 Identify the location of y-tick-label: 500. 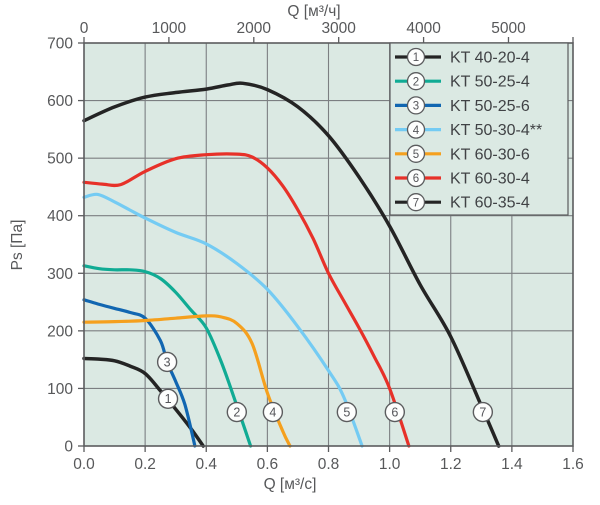
(60, 159).